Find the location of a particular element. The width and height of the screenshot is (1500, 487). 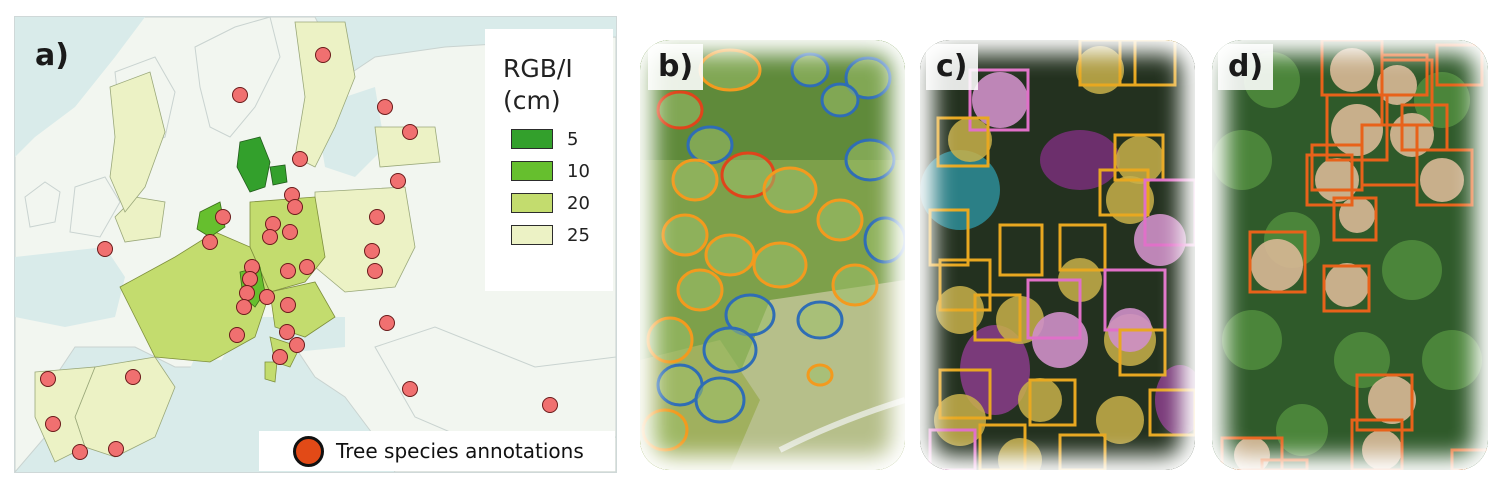

panel-label-b: b) is located at coordinates (676, 67).